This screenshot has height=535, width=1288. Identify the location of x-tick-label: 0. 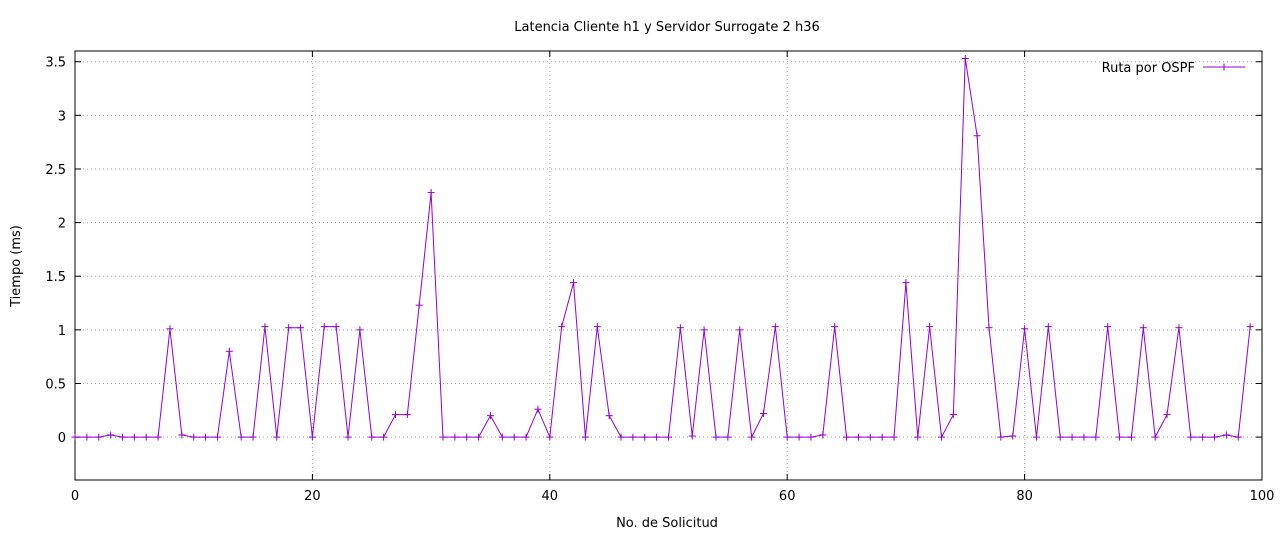
(75, 496).